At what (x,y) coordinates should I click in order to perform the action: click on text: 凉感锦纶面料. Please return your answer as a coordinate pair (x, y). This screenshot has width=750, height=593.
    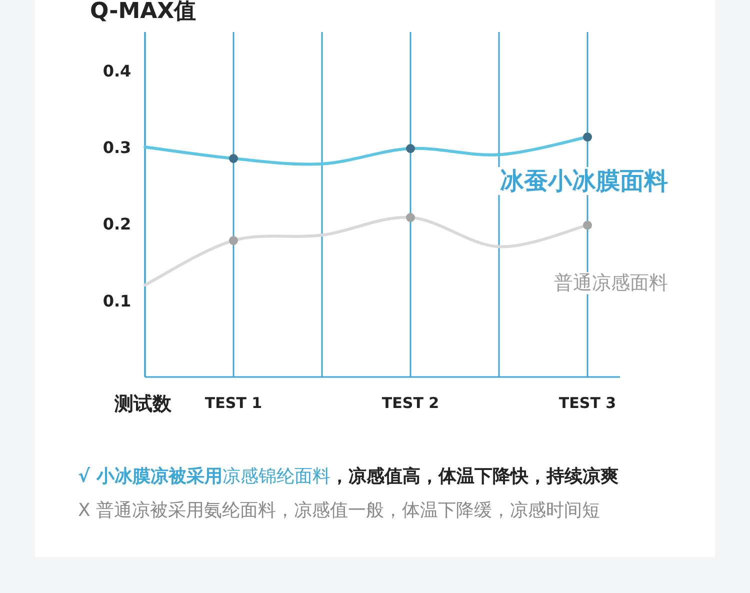
    Looking at the image, I should click on (276, 476).